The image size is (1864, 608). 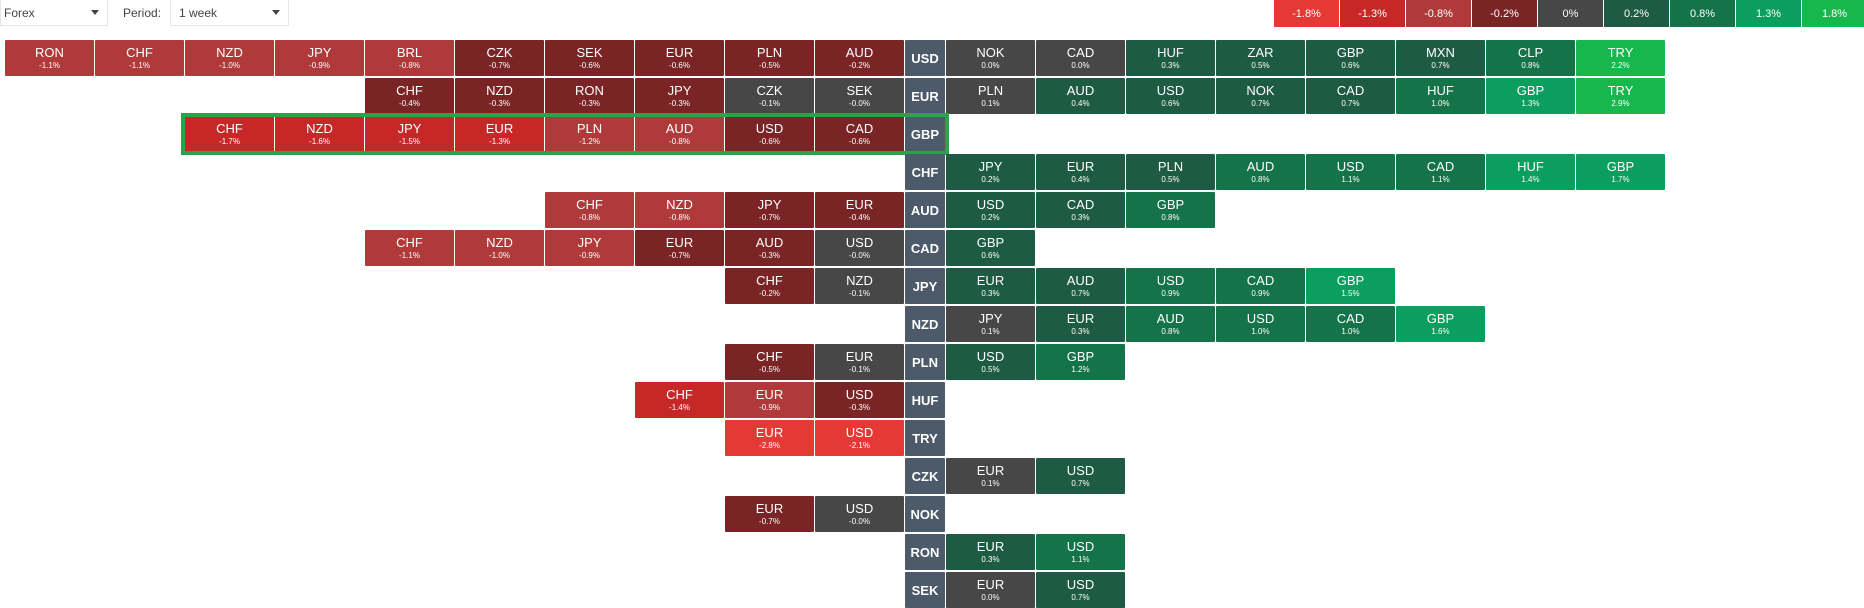 What do you see at coordinates (589, 58) in the screenshot?
I see `pair-tile-usd-sek: SEK -0.6%` at bounding box center [589, 58].